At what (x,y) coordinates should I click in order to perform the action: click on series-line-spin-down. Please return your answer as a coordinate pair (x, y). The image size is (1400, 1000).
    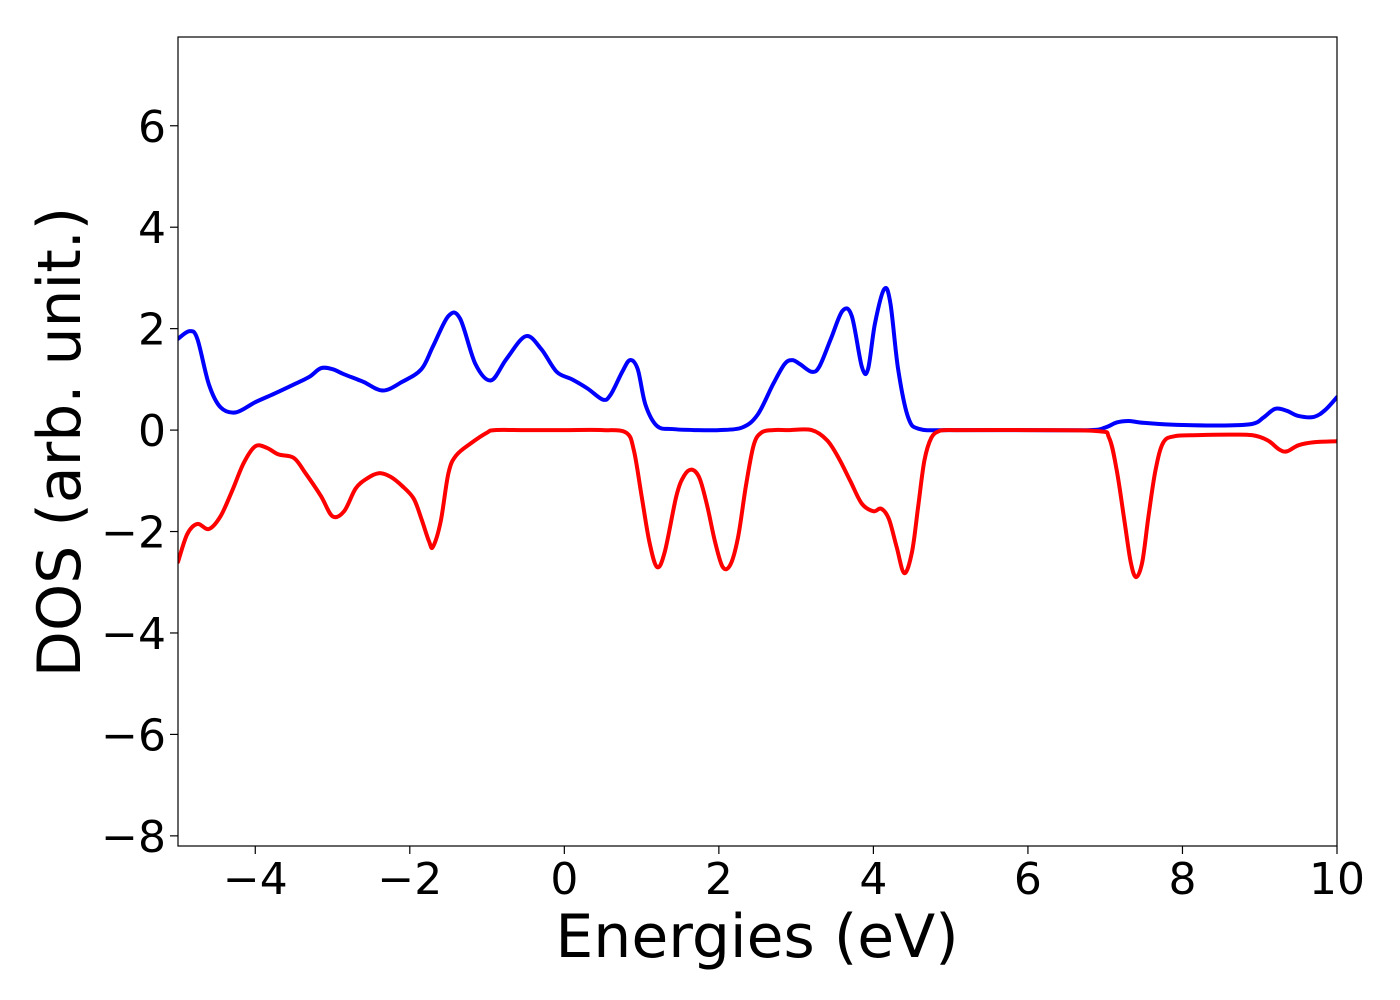
    Looking at the image, I should click on (757, 503).